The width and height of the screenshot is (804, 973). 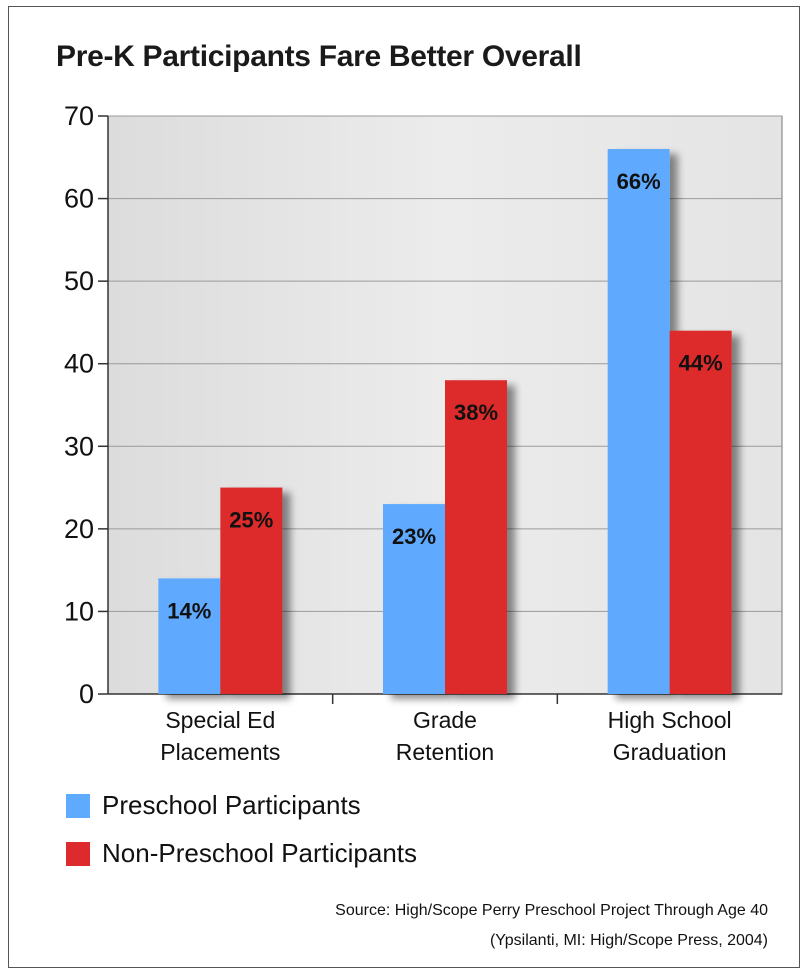 I want to click on y-tick-label: 0, so click(x=86, y=694).